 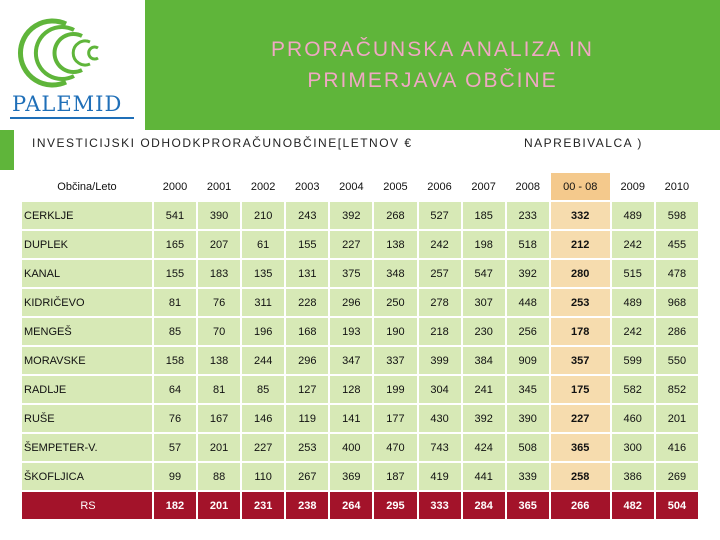 I want to click on value-cell: 399, so click(x=439, y=360).